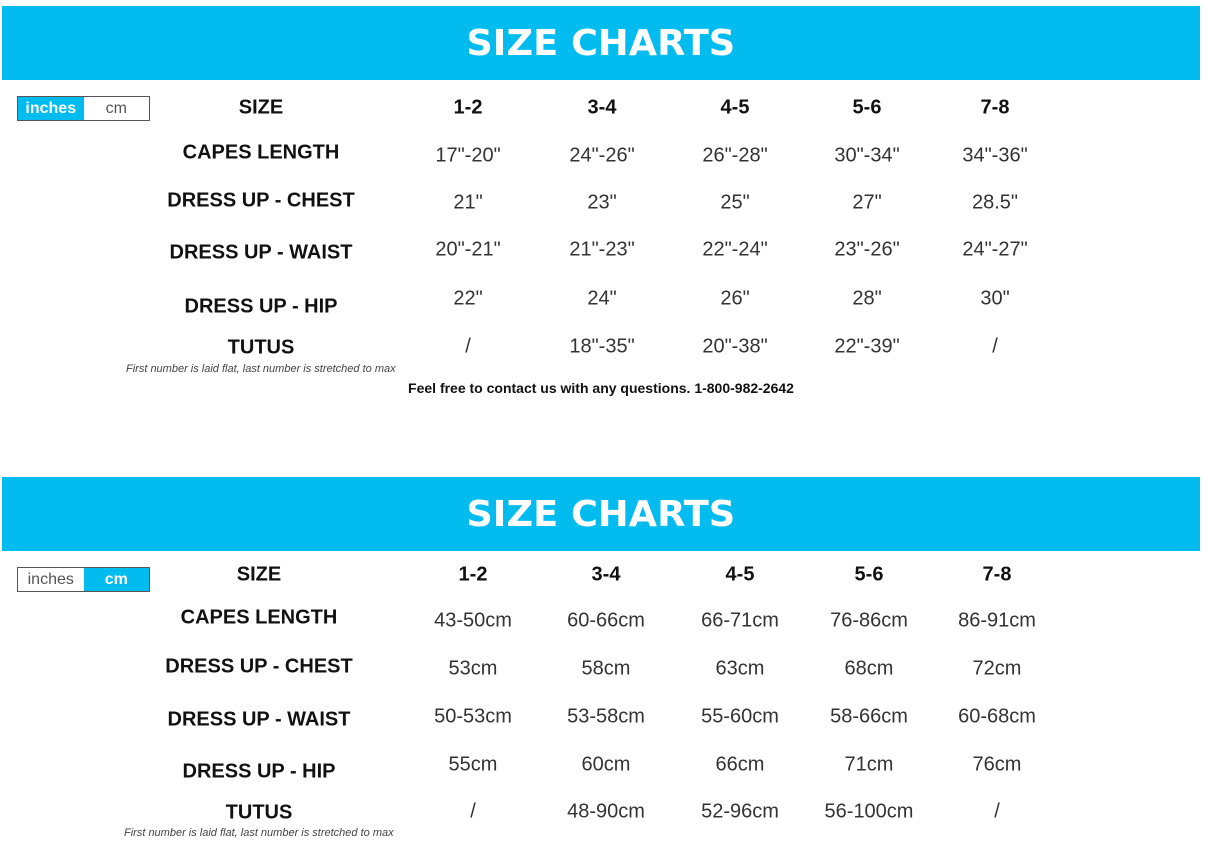 The image size is (1209, 847). Describe the element at coordinates (869, 668) in the screenshot. I see `table-cell: 68cm` at that location.